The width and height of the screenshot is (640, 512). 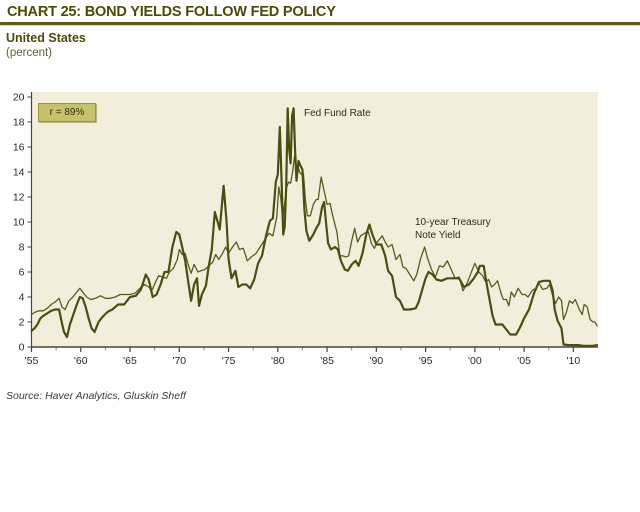 I want to click on x-tick-label: '60, so click(x=81, y=361).